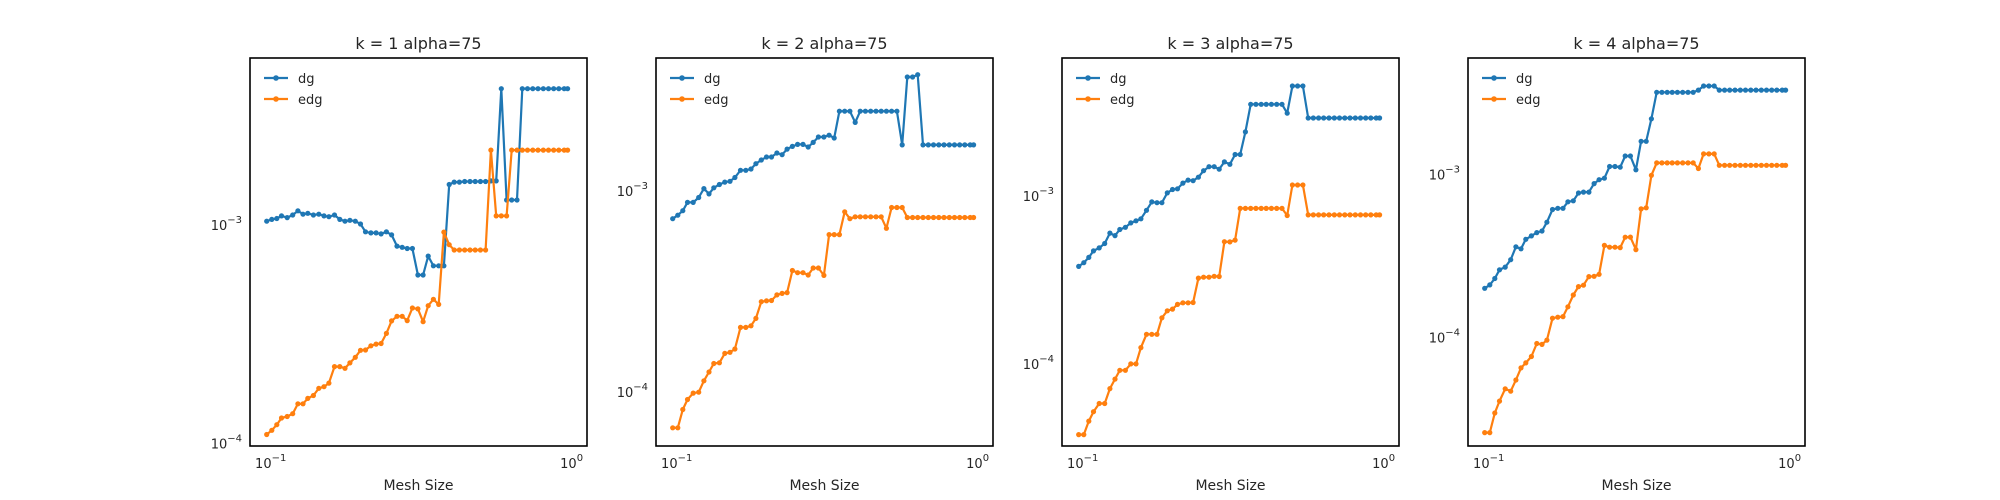  What do you see at coordinates (310, 100) in the screenshot?
I see `legend-label-edg: edg` at bounding box center [310, 100].